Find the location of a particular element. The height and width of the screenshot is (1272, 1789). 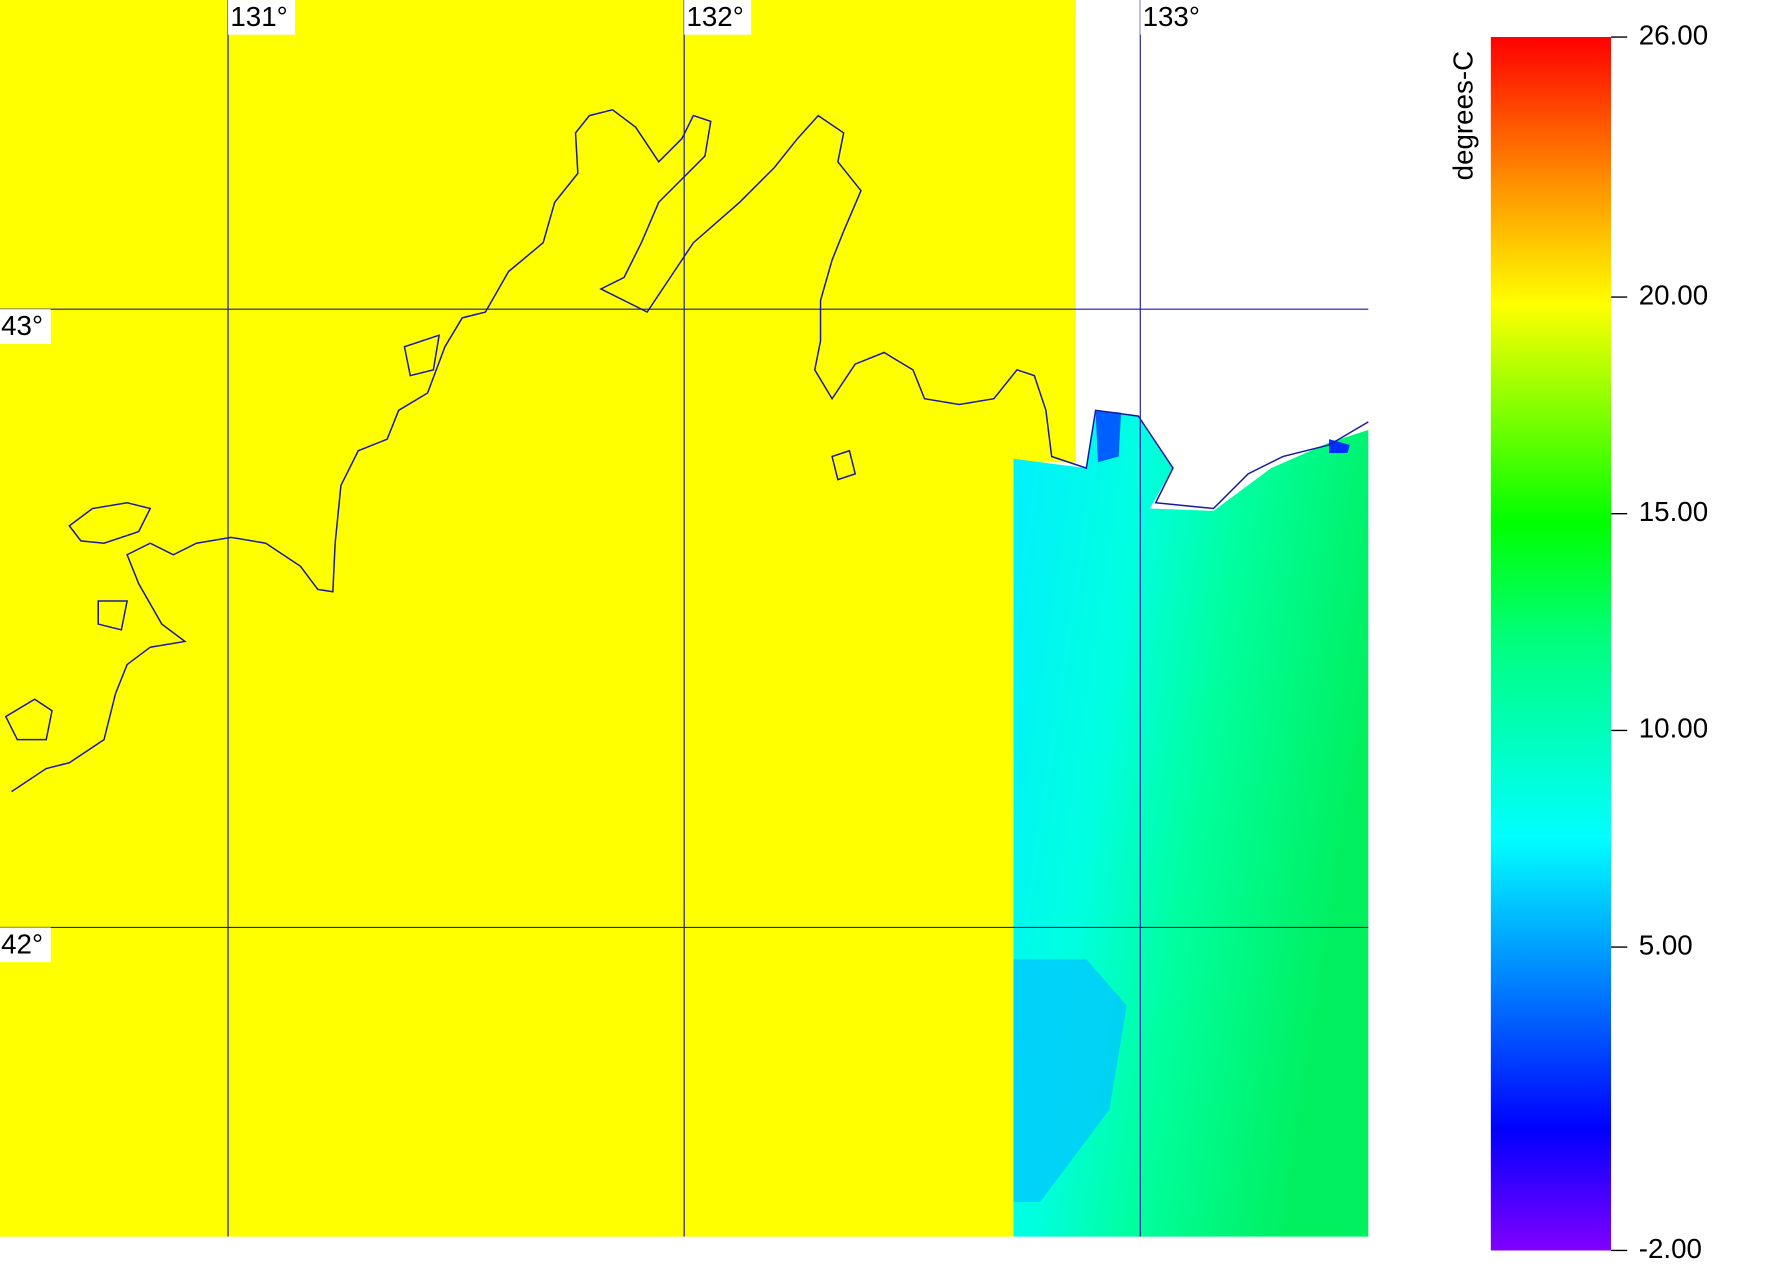

colorbar-unit: degrees-C is located at coordinates (1463, 115).